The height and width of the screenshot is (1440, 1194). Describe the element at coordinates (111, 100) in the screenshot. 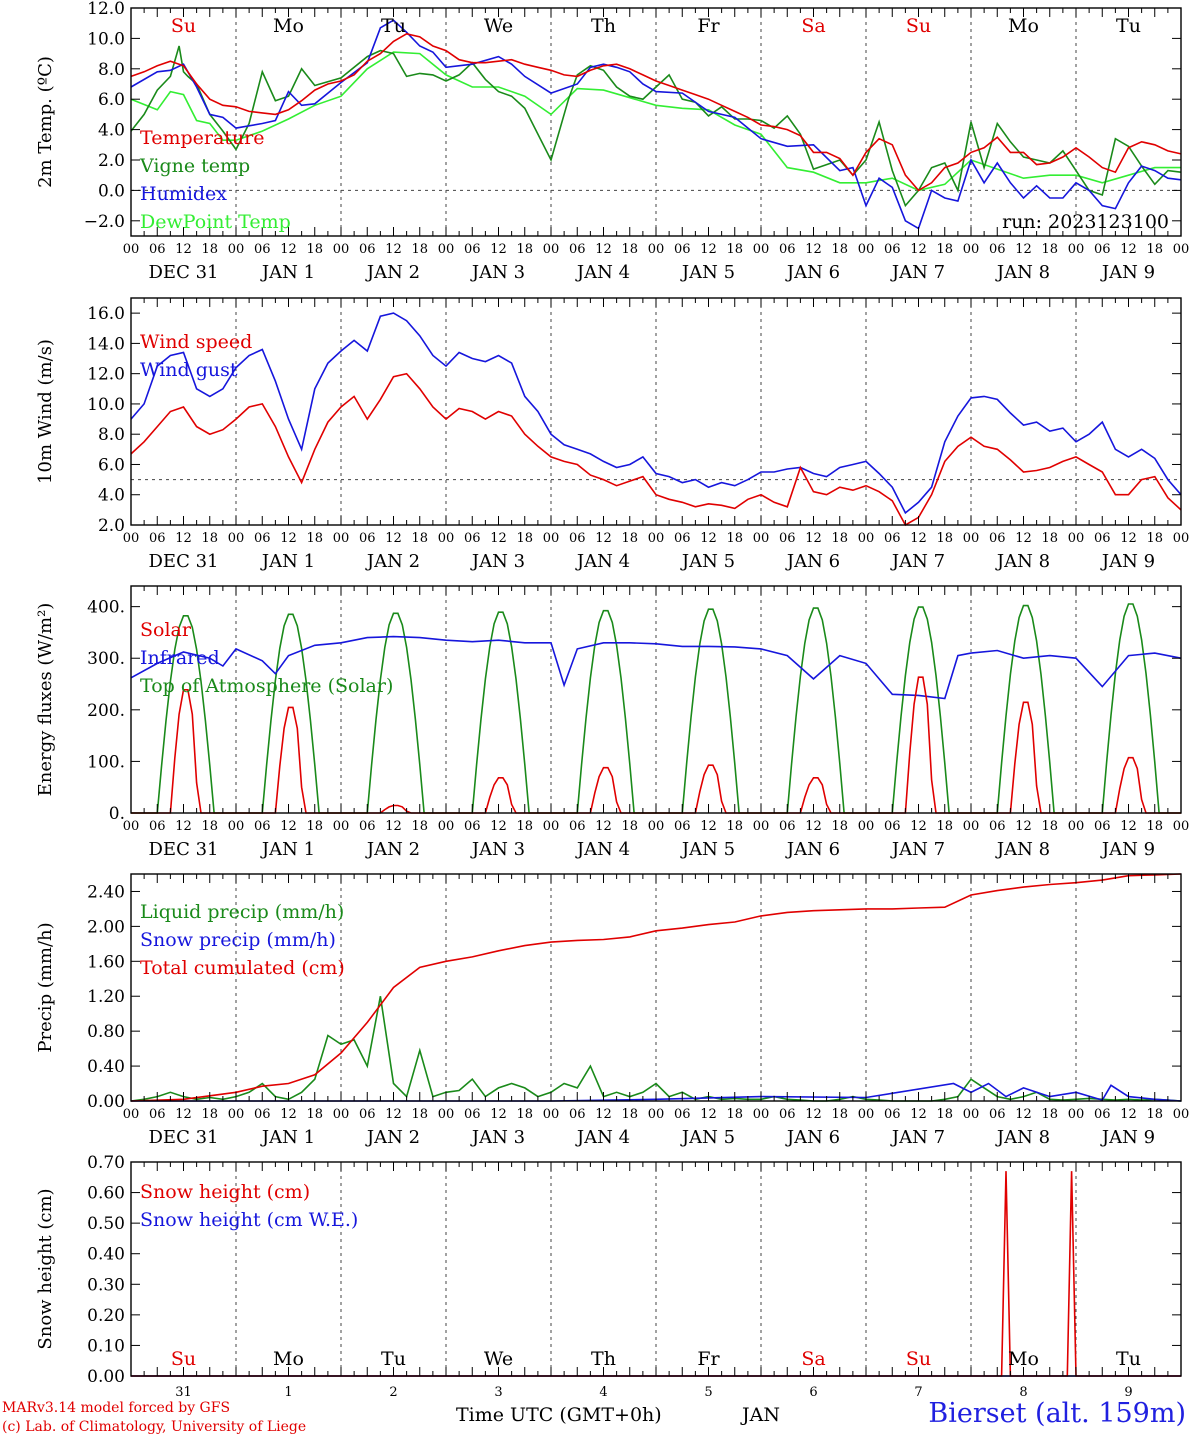

I see `y-tick-label: 6.0` at that location.